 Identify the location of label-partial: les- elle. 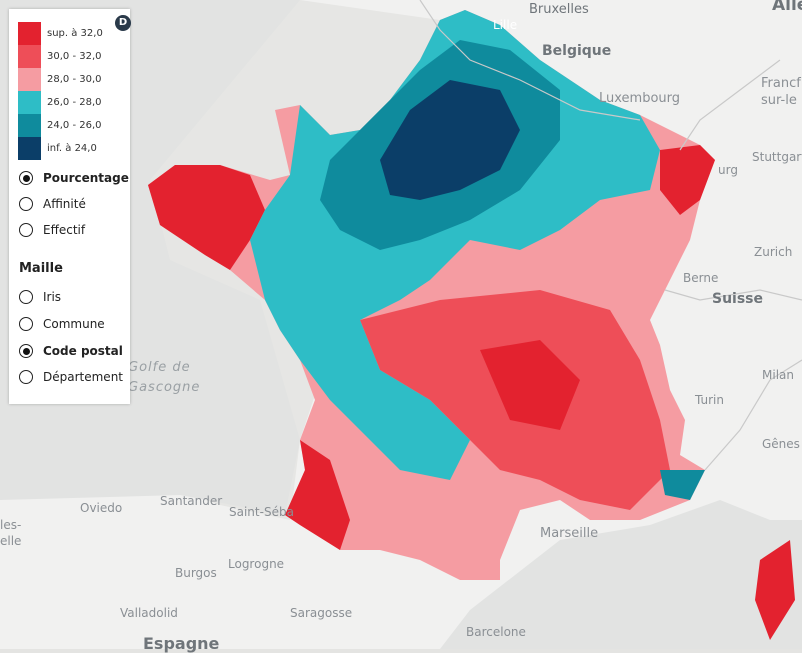
(11, 533).